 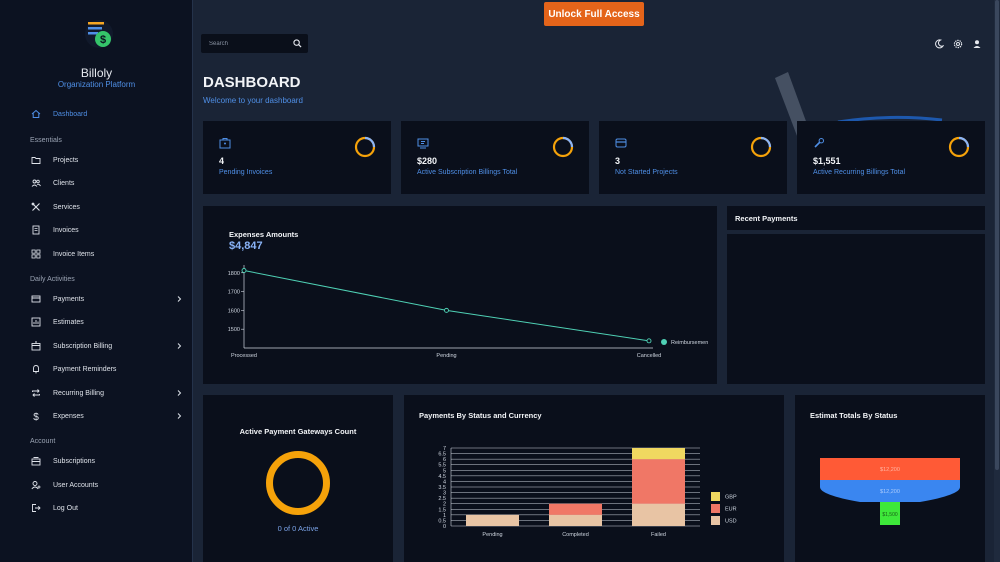 I want to click on gateways-active-count: 0 of 0 Active, so click(x=298, y=528).